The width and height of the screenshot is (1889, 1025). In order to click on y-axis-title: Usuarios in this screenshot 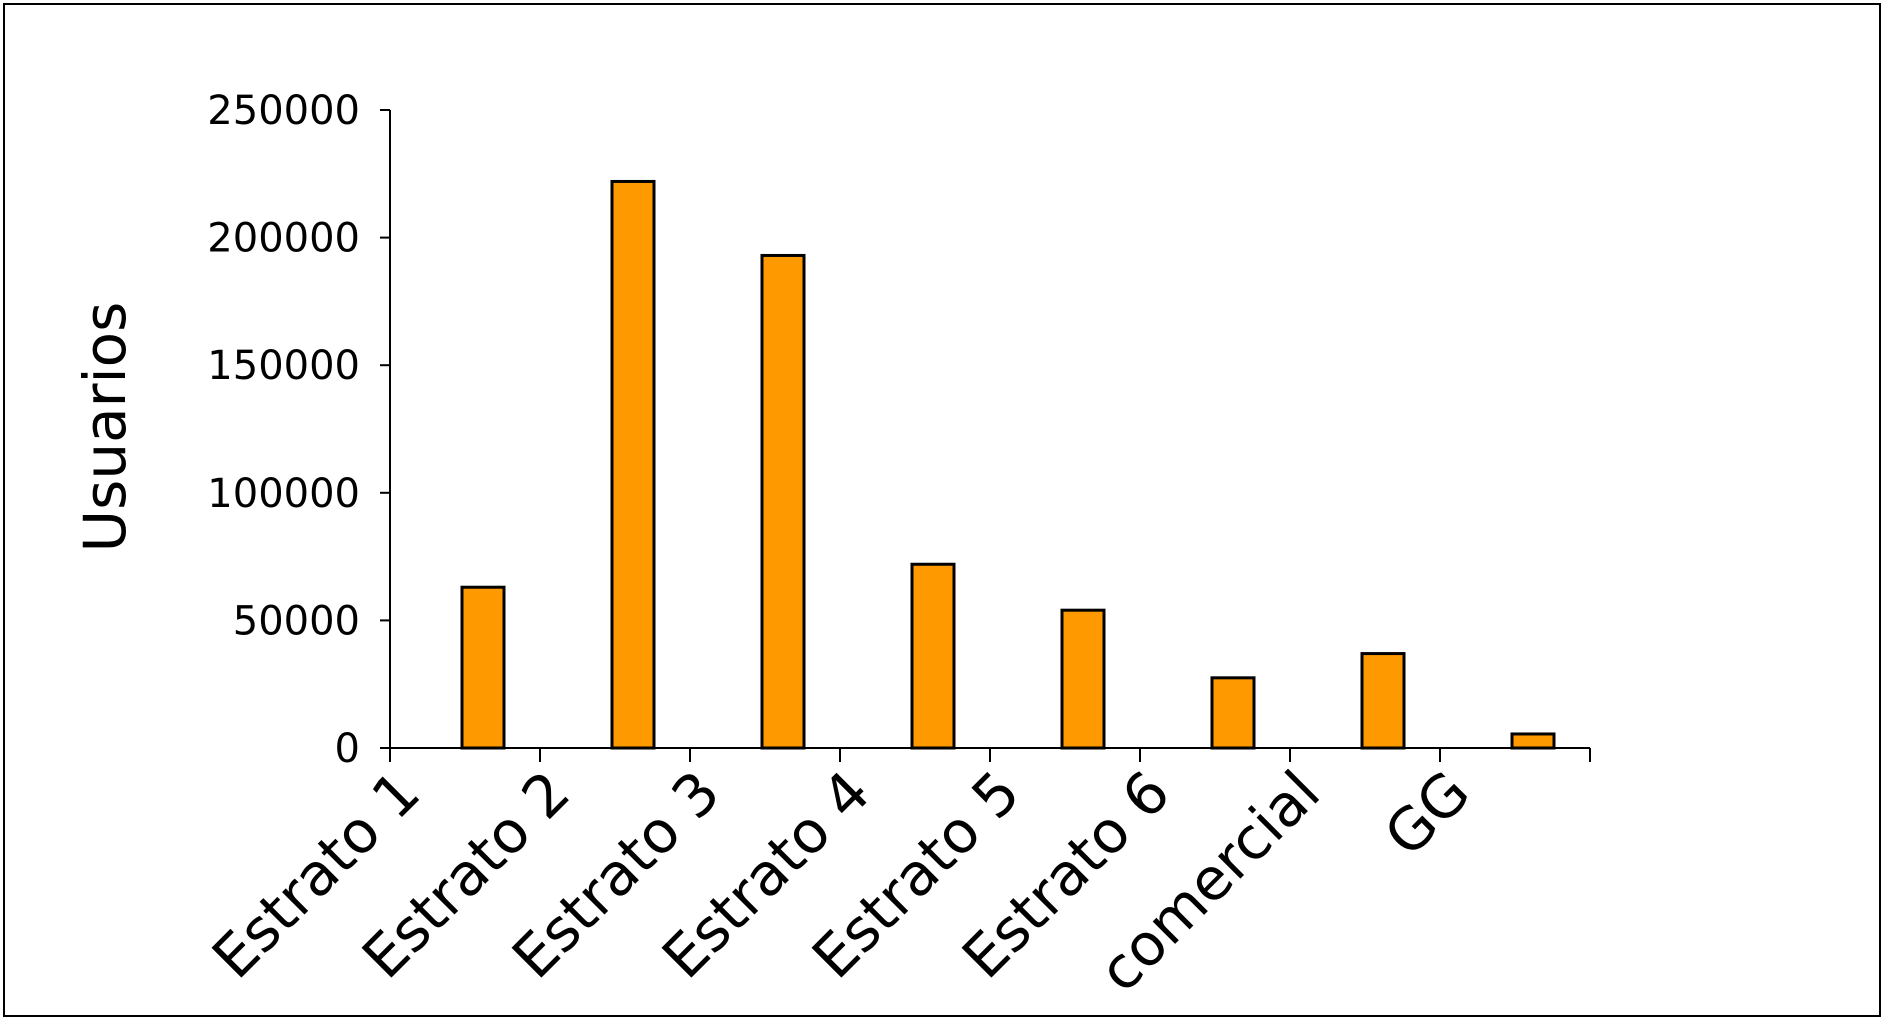, I will do `click(105, 427)`.